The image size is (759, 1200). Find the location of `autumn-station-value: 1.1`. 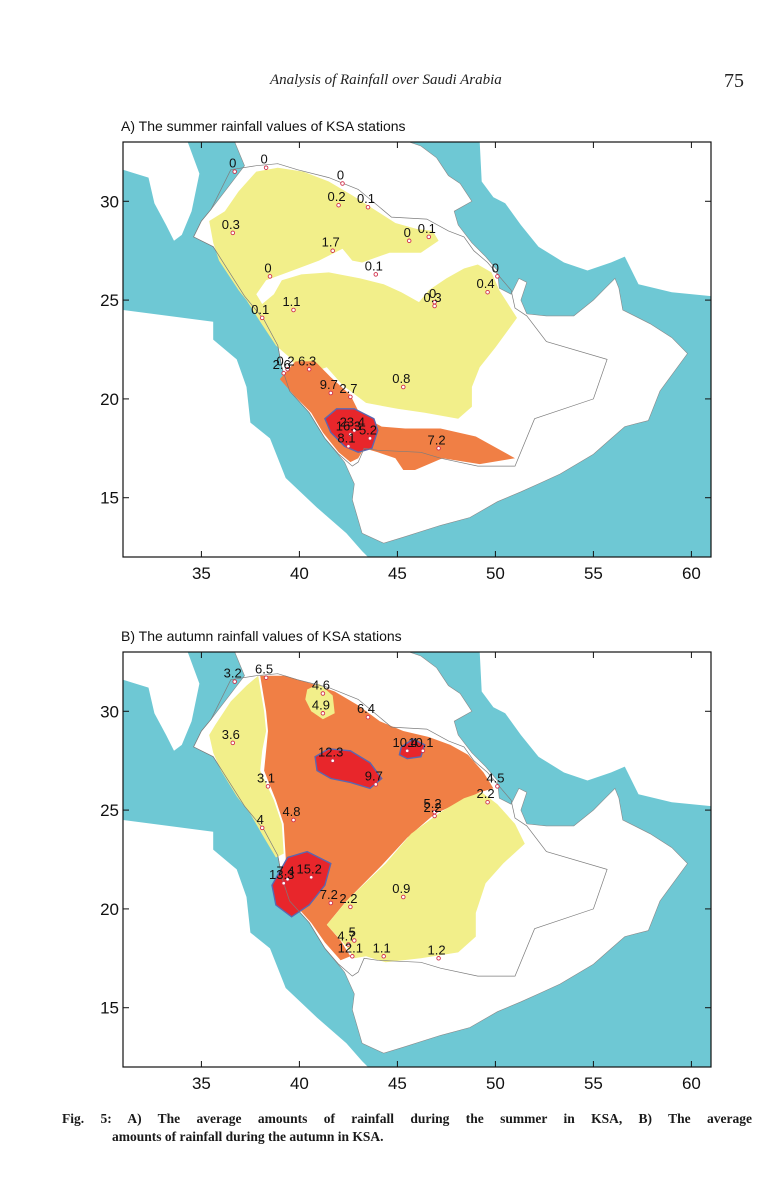

autumn-station-value: 1.1 is located at coordinates (382, 947).